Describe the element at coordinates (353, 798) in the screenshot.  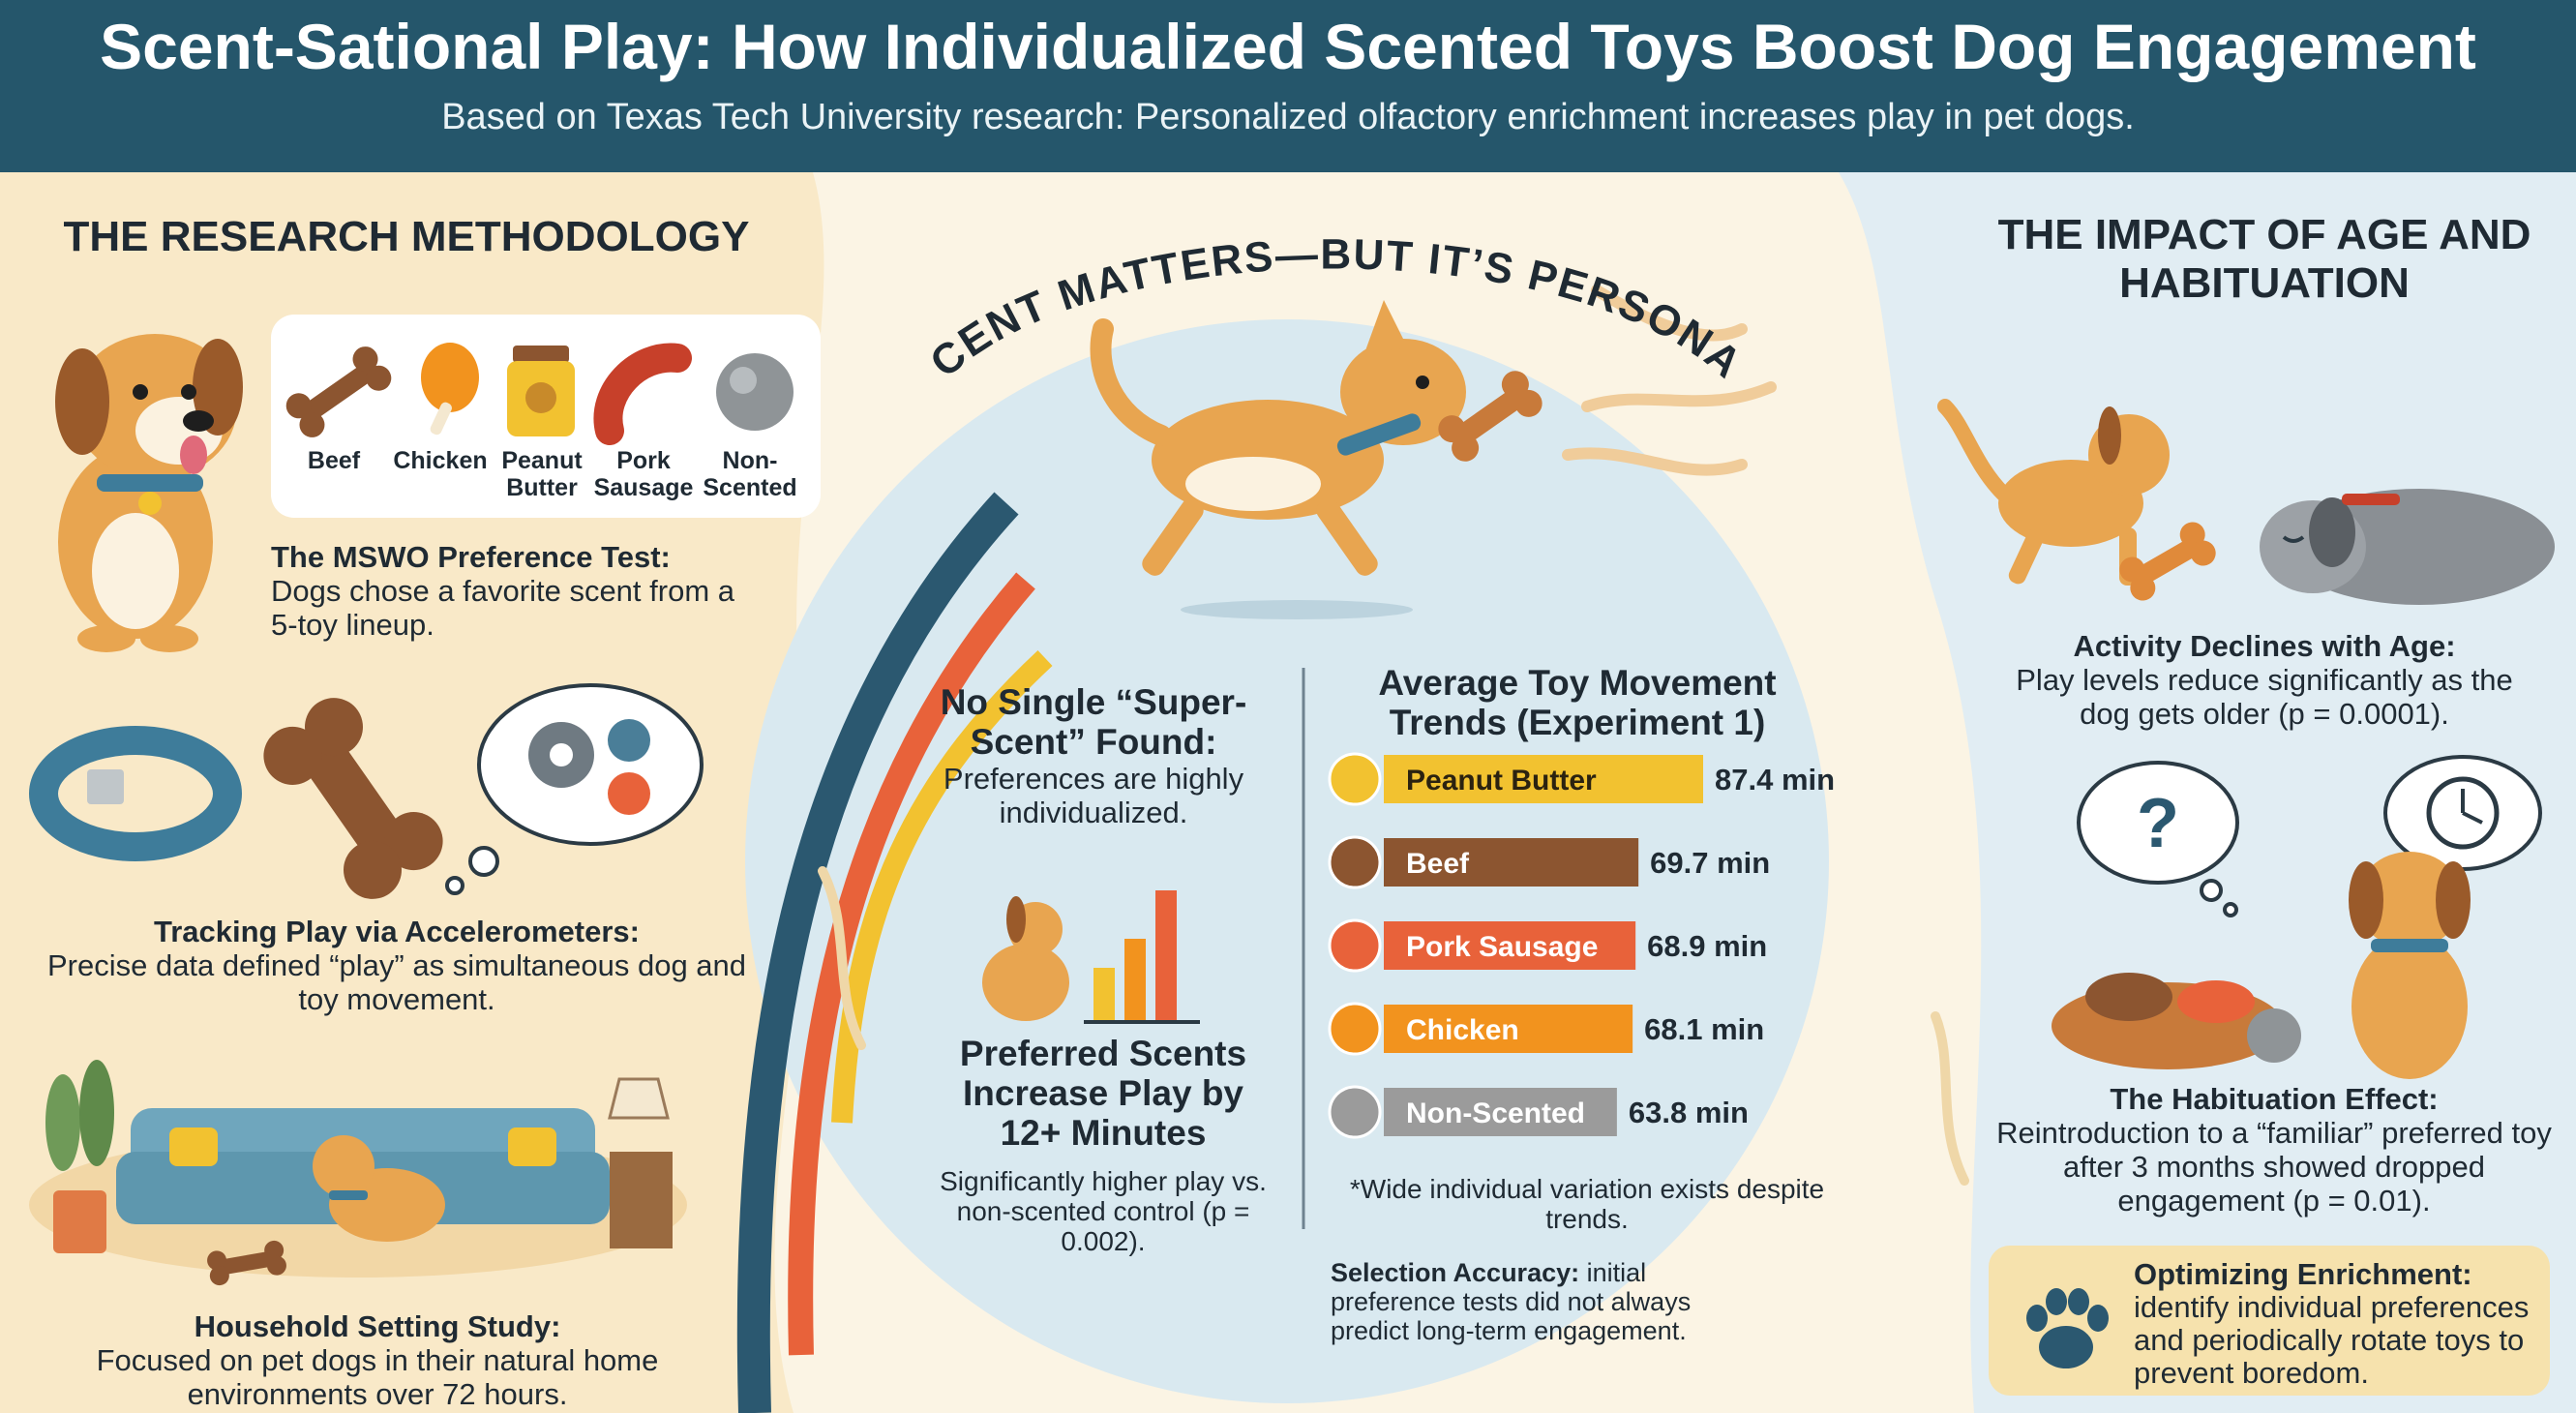
I see `toy-bone-icon` at that location.